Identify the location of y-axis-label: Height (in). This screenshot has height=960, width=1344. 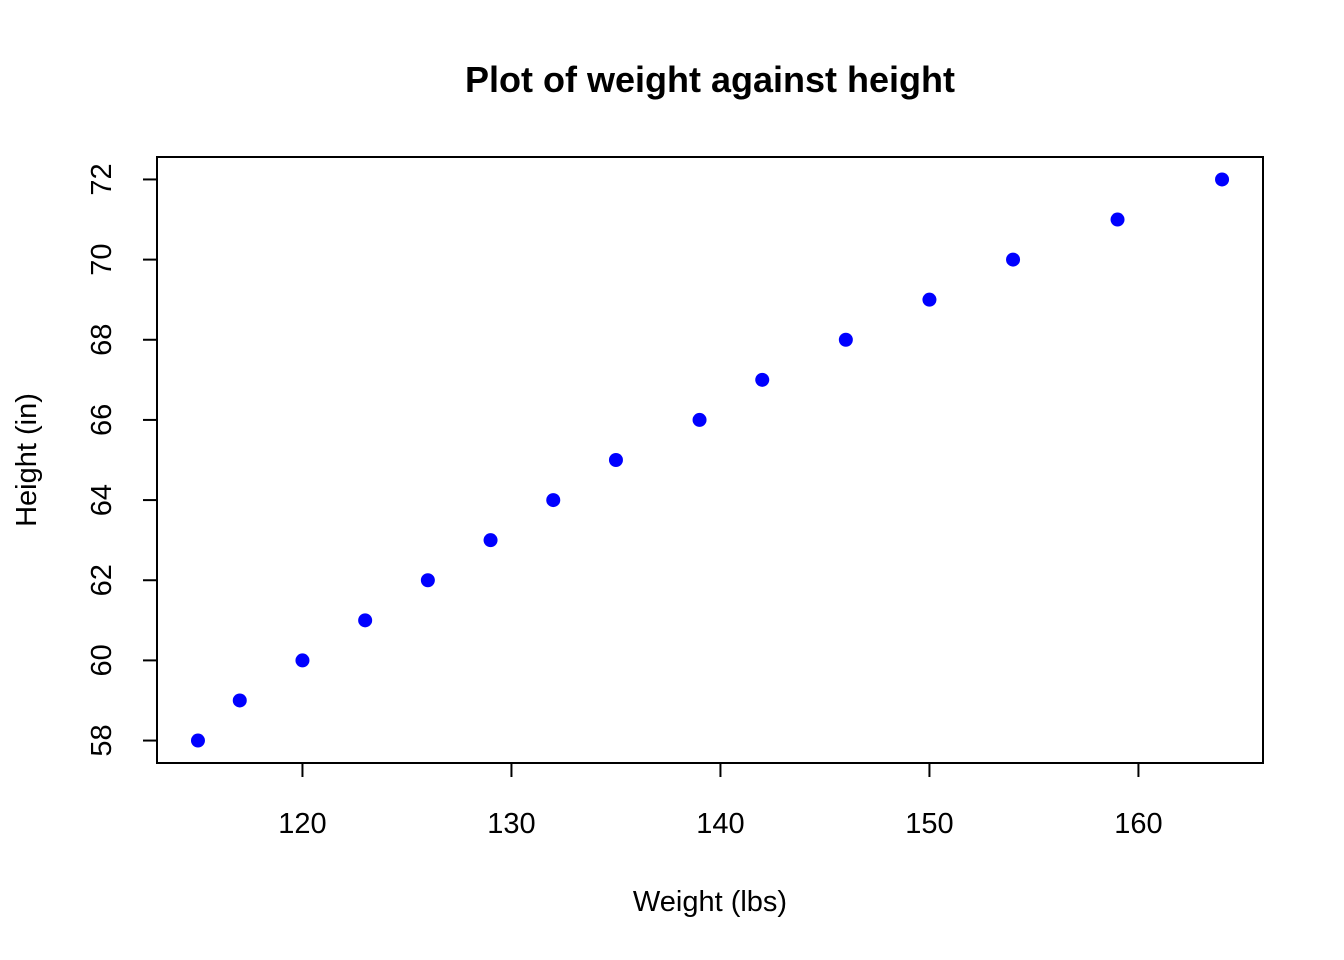
(27, 460).